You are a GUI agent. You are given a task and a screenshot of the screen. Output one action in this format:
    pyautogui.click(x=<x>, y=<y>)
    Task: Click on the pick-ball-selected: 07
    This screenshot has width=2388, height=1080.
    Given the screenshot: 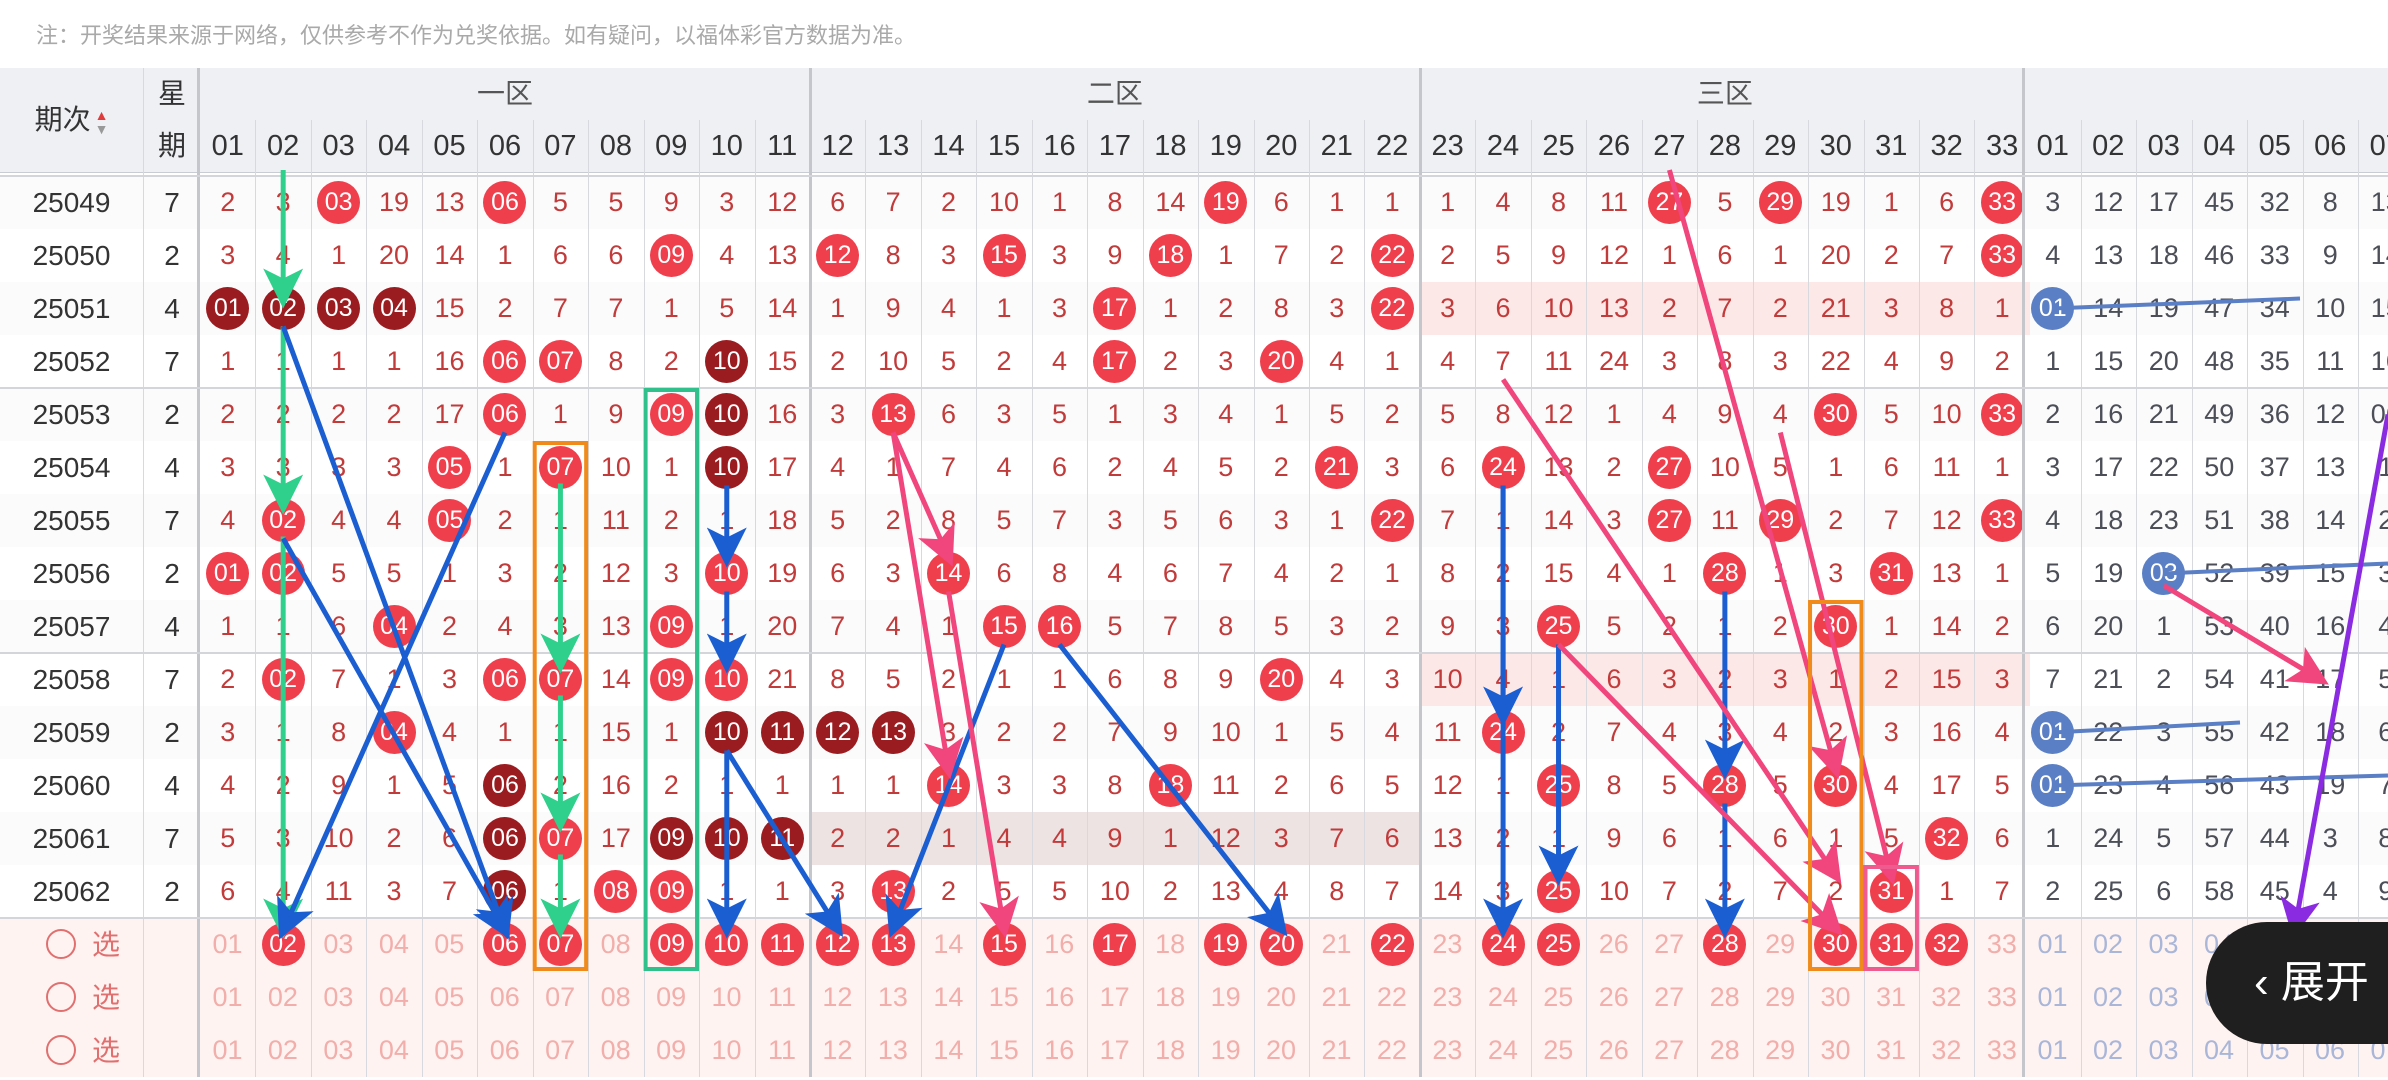 What is the action you would take?
    pyautogui.click(x=560, y=944)
    